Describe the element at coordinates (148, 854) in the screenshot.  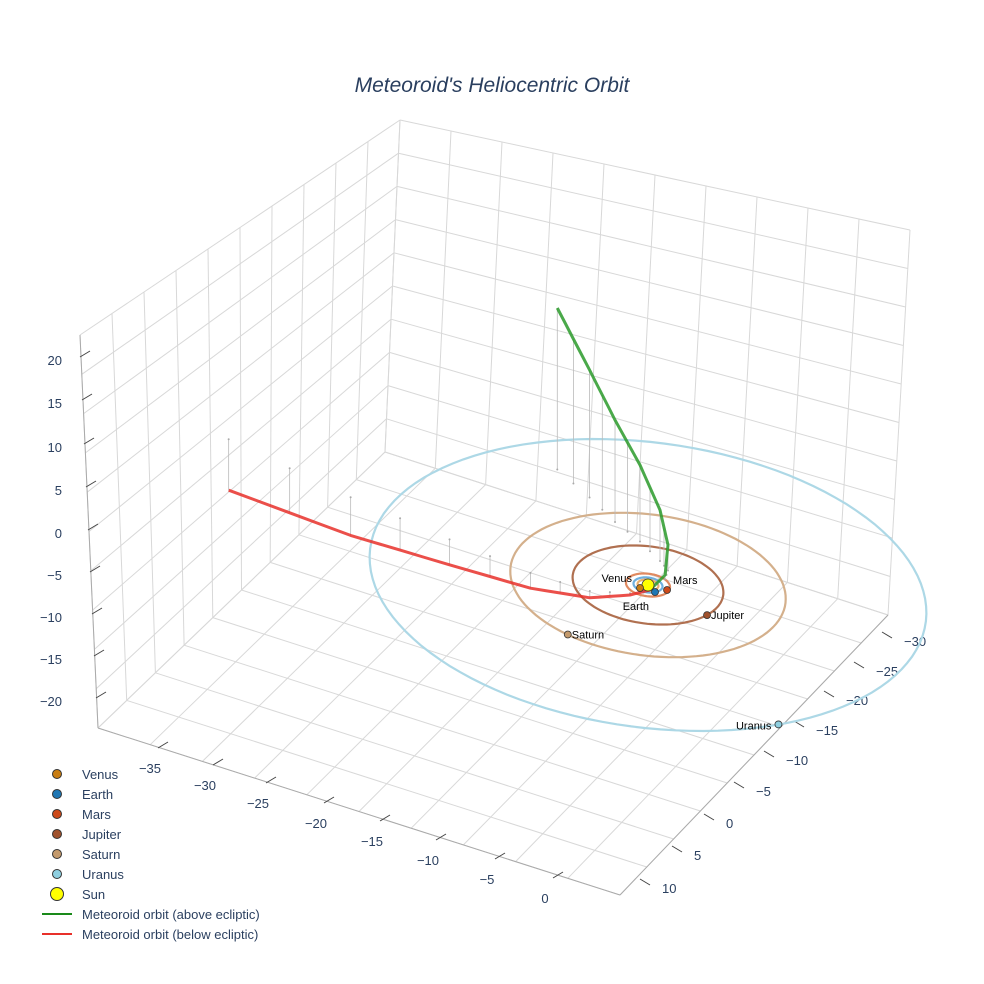
I see `legend-item-saturn: Saturn` at that location.